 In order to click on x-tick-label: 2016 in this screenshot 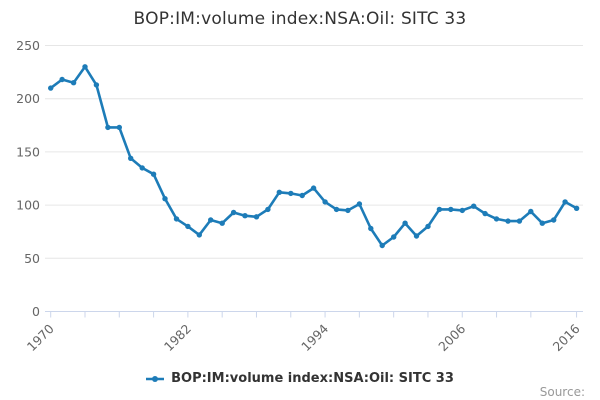, I will do `click(566, 337)`.